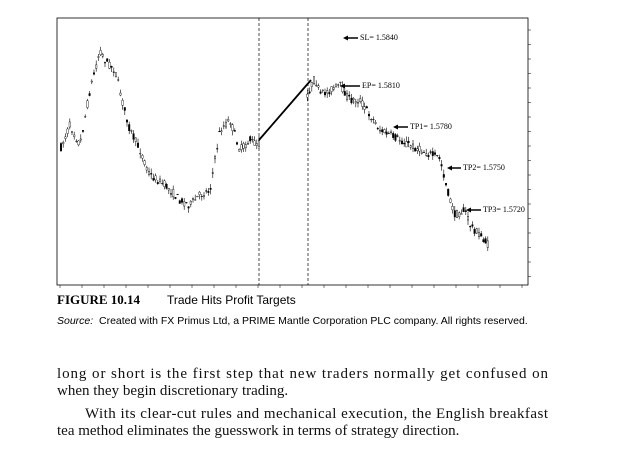 Image resolution: width=625 pixels, height=457 pixels. Describe the element at coordinates (381, 85) in the screenshot. I see `annotation-label: EP= 1.5810` at that location.